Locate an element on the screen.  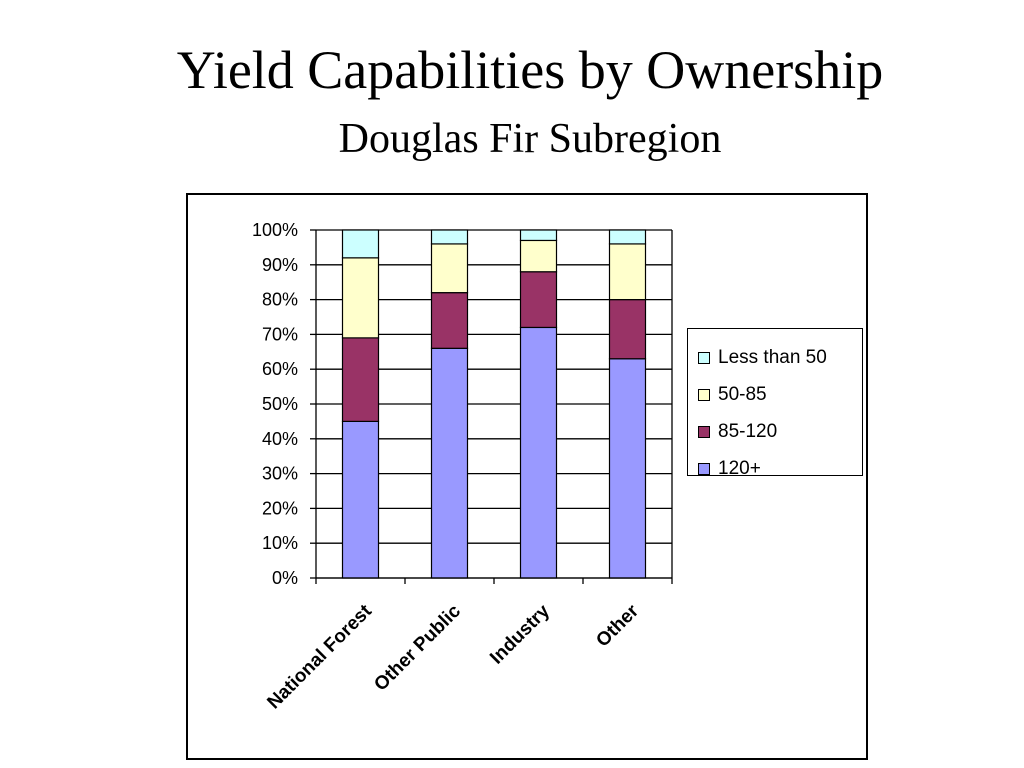
legend-item-85-120: 85-120 is located at coordinates (780, 431).